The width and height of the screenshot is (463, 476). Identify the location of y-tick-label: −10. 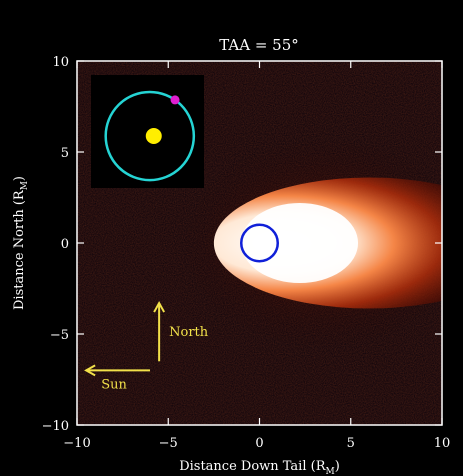
(55, 426).